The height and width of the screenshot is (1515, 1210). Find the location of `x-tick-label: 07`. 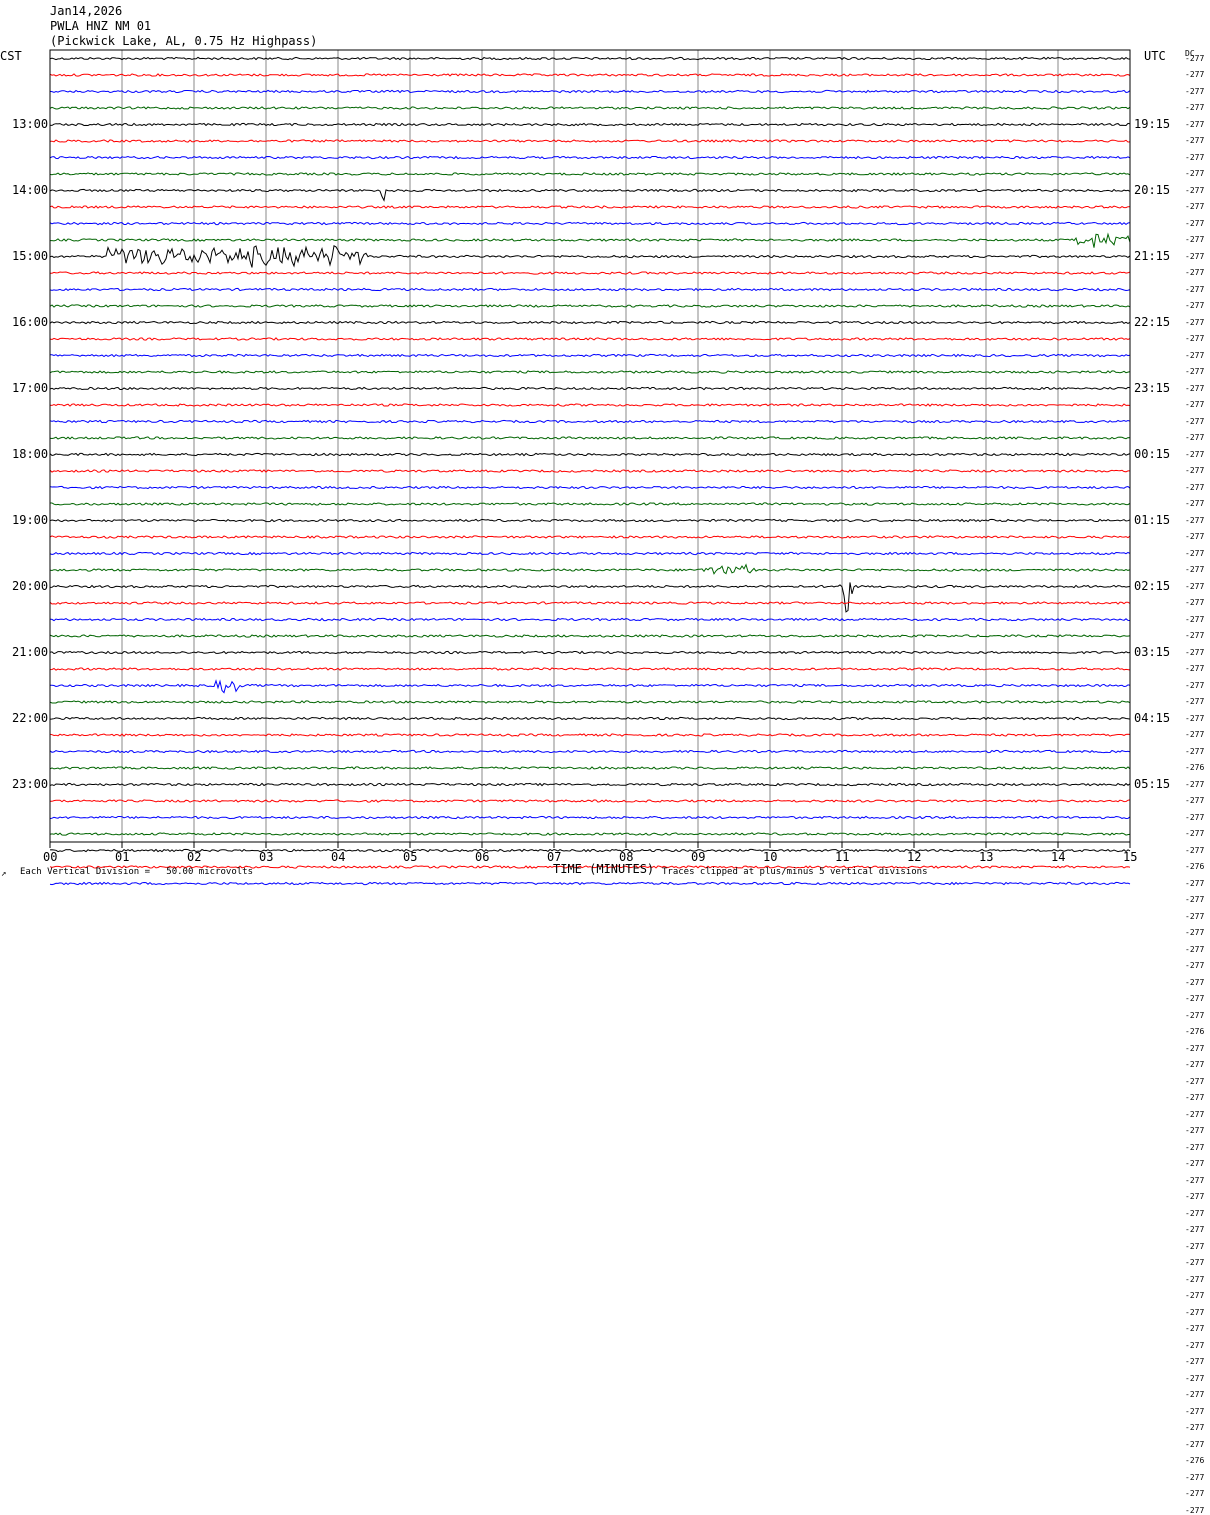

x-tick-label: 07 is located at coordinates (554, 857).